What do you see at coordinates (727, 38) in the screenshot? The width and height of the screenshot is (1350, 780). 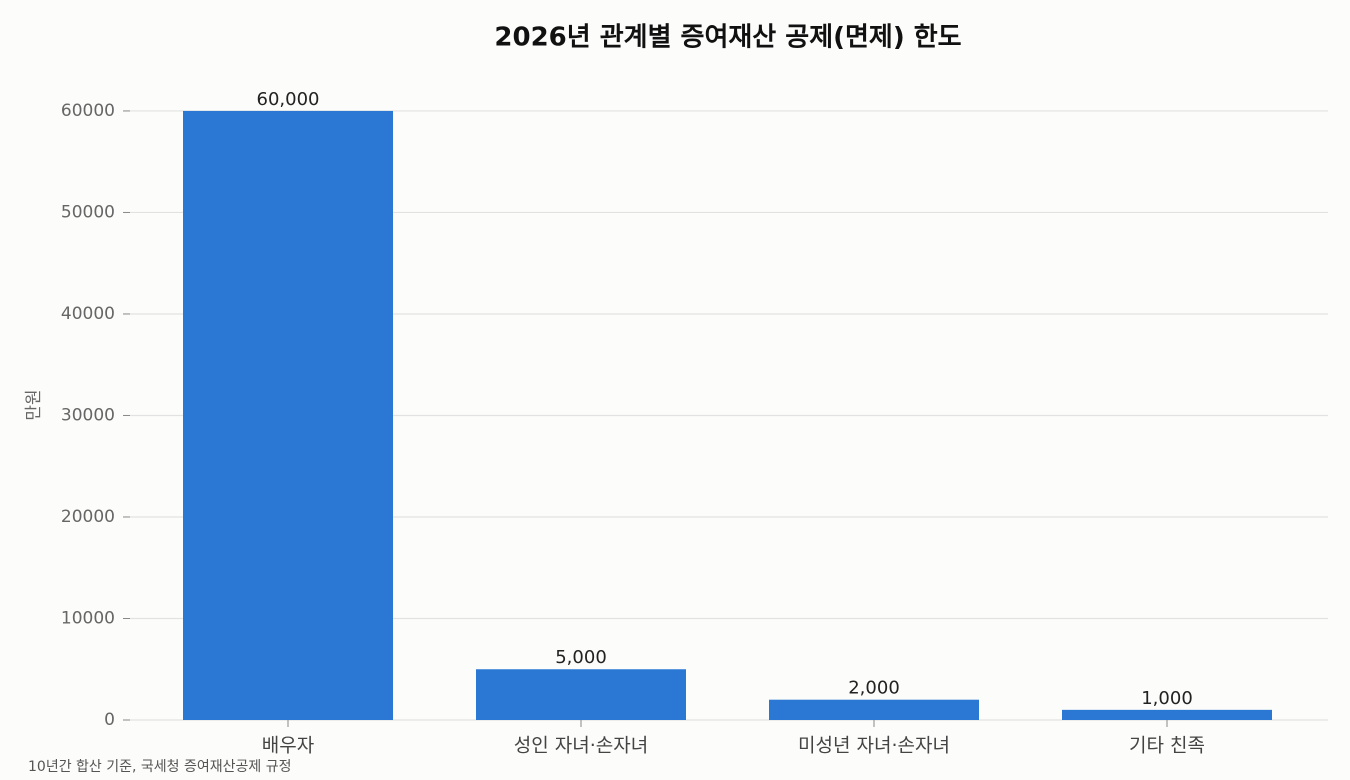 I see `chart-title: 2026년 관계별 증여재산 공제(면제) 한도` at bounding box center [727, 38].